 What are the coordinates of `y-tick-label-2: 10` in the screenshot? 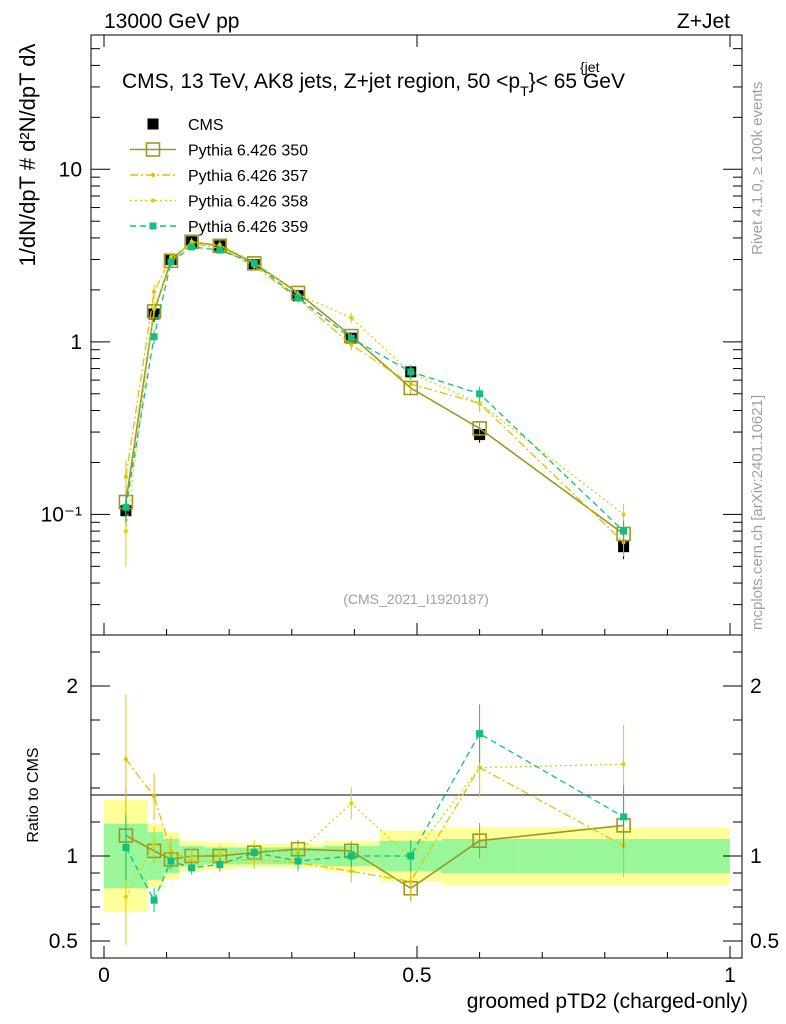 It's located at (70, 169).